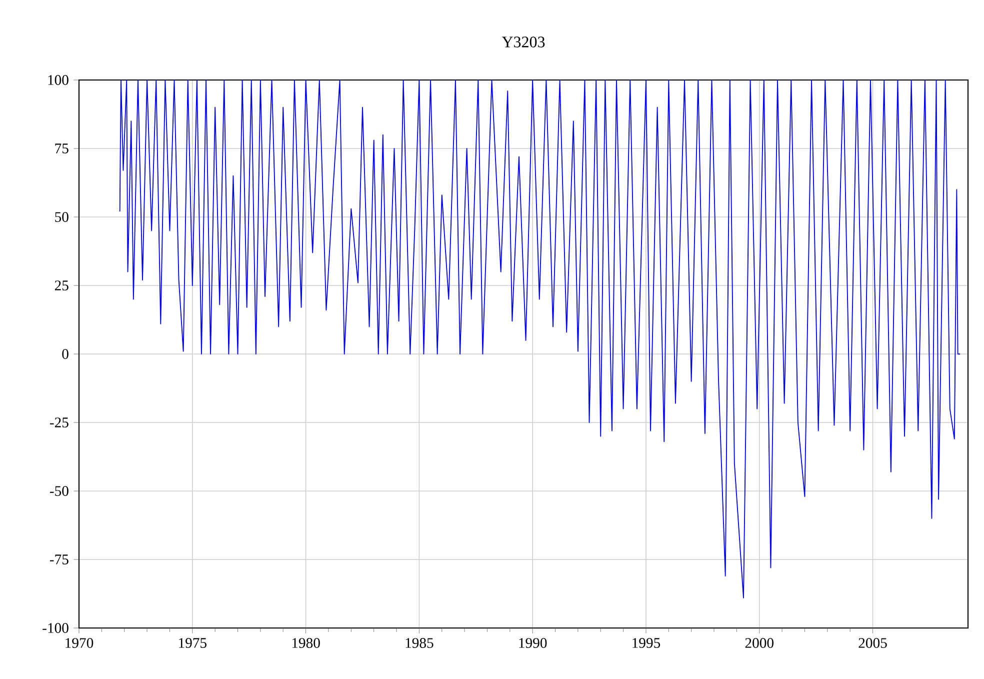  What do you see at coordinates (58, 80) in the screenshot?
I see `y-tick-label: 100` at bounding box center [58, 80].